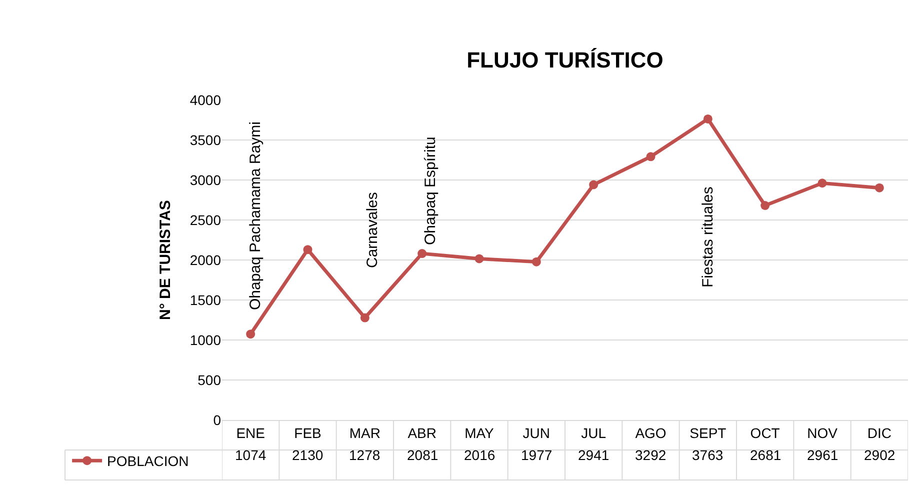 Image resolution: width=921 pixels, height=503 pixels. I want to click on data-label: 1977, so click(536, 455).